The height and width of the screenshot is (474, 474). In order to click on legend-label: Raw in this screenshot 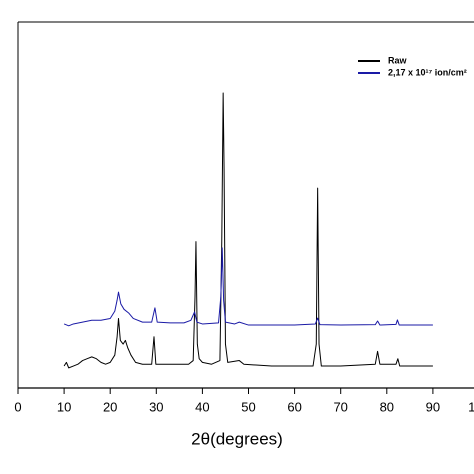, I will do `click(398, 60)`.